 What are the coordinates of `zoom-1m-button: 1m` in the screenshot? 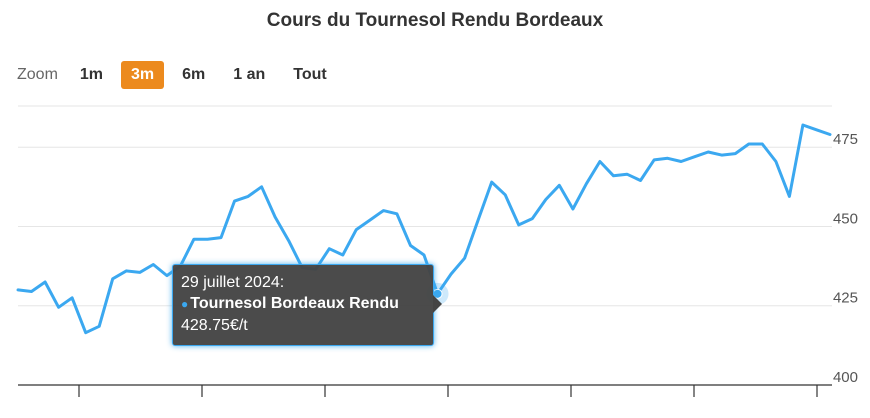 It's located at (91, 75).